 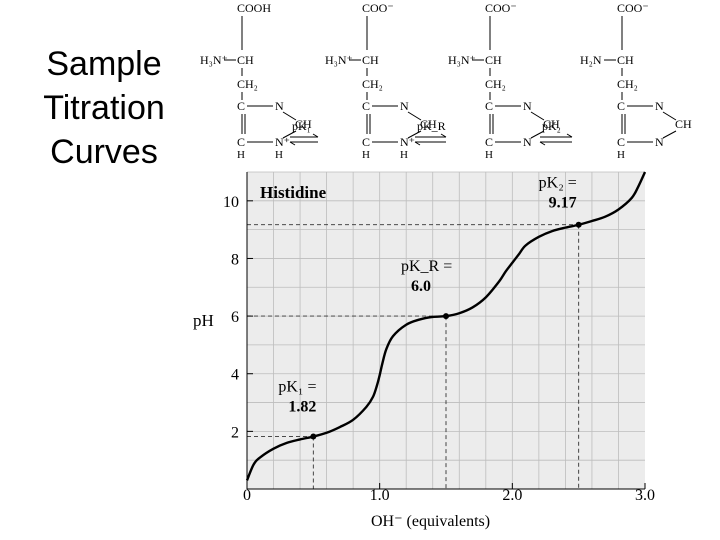 What do you see at coordinates (302, 407) in the screenshot?
I see `pk-label-line: 1.82` at bounding box center [302, 407].